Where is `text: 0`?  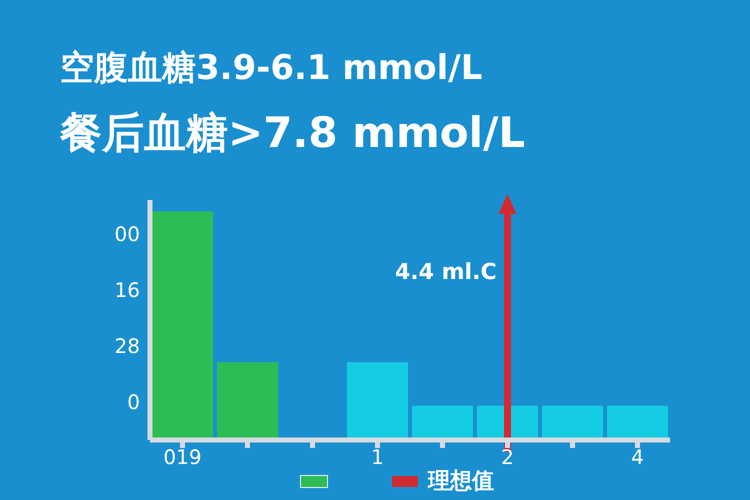
text: 0 is located at coordinates (133, 402).